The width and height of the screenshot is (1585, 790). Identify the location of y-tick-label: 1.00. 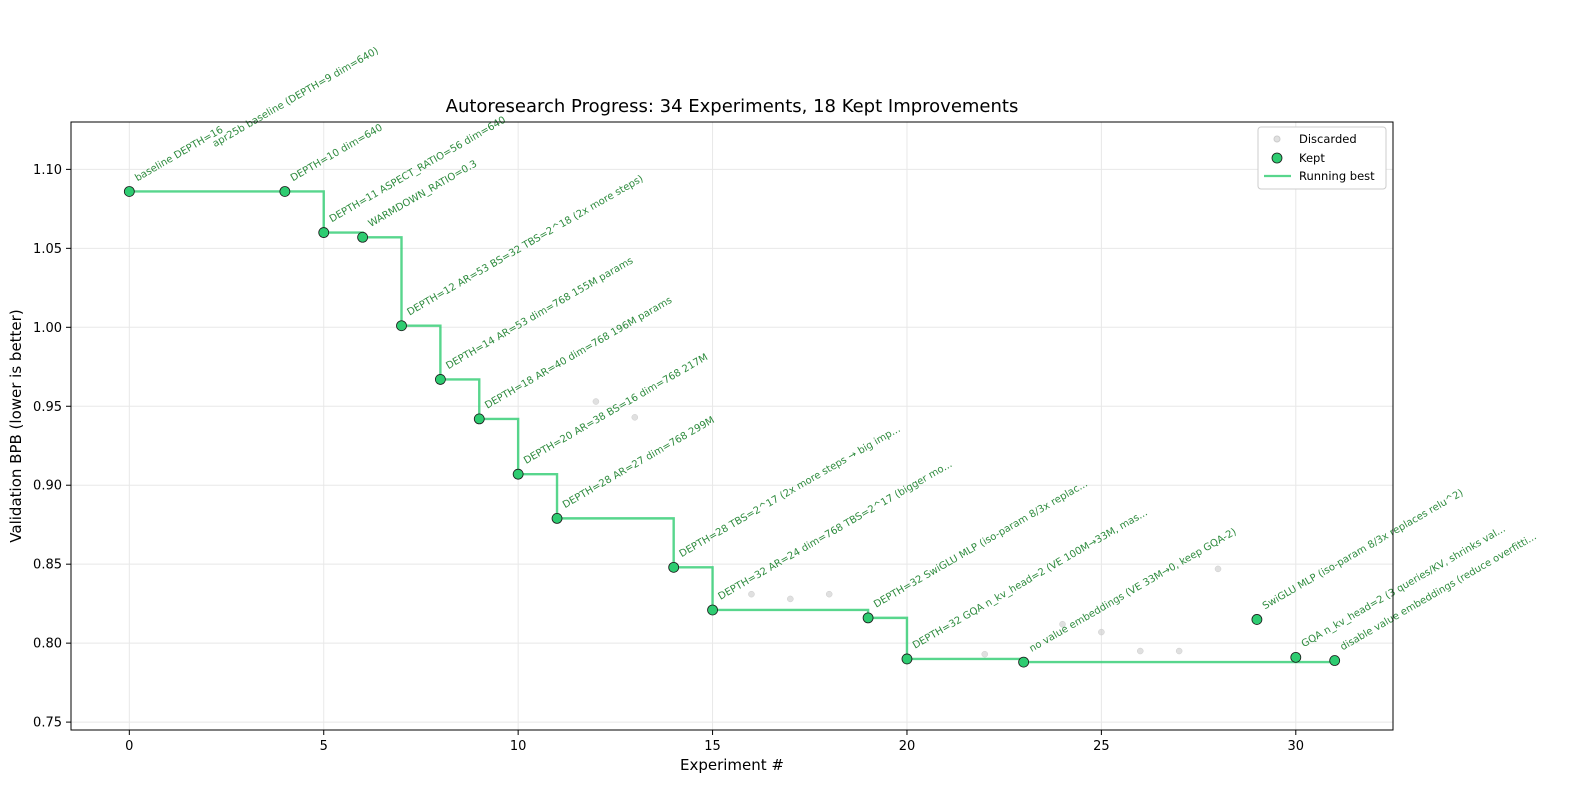
(47, 328).